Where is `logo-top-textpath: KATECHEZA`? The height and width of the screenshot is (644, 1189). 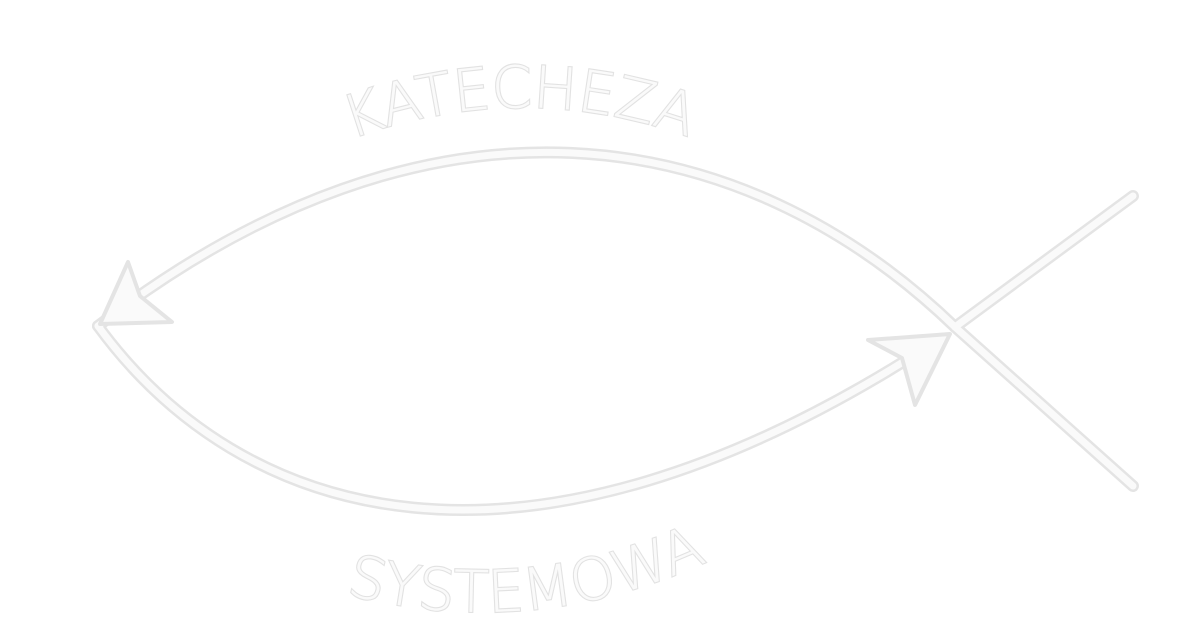
logo-top-textpath: KATECHEZA is located at coordinates (519, 102).